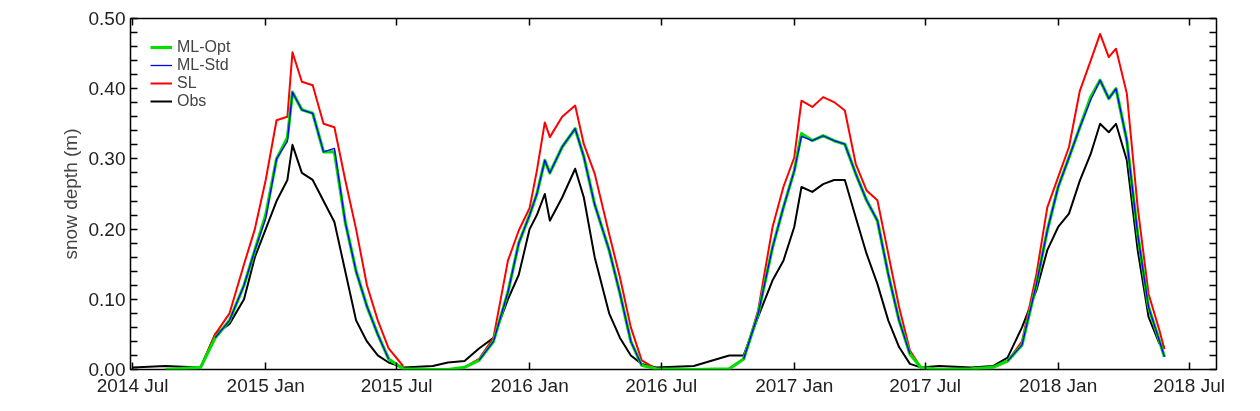 Image resolution: width=1260 pixels, height=411 pixels. I want to click on legend-label: Obs, so click(192, 101).